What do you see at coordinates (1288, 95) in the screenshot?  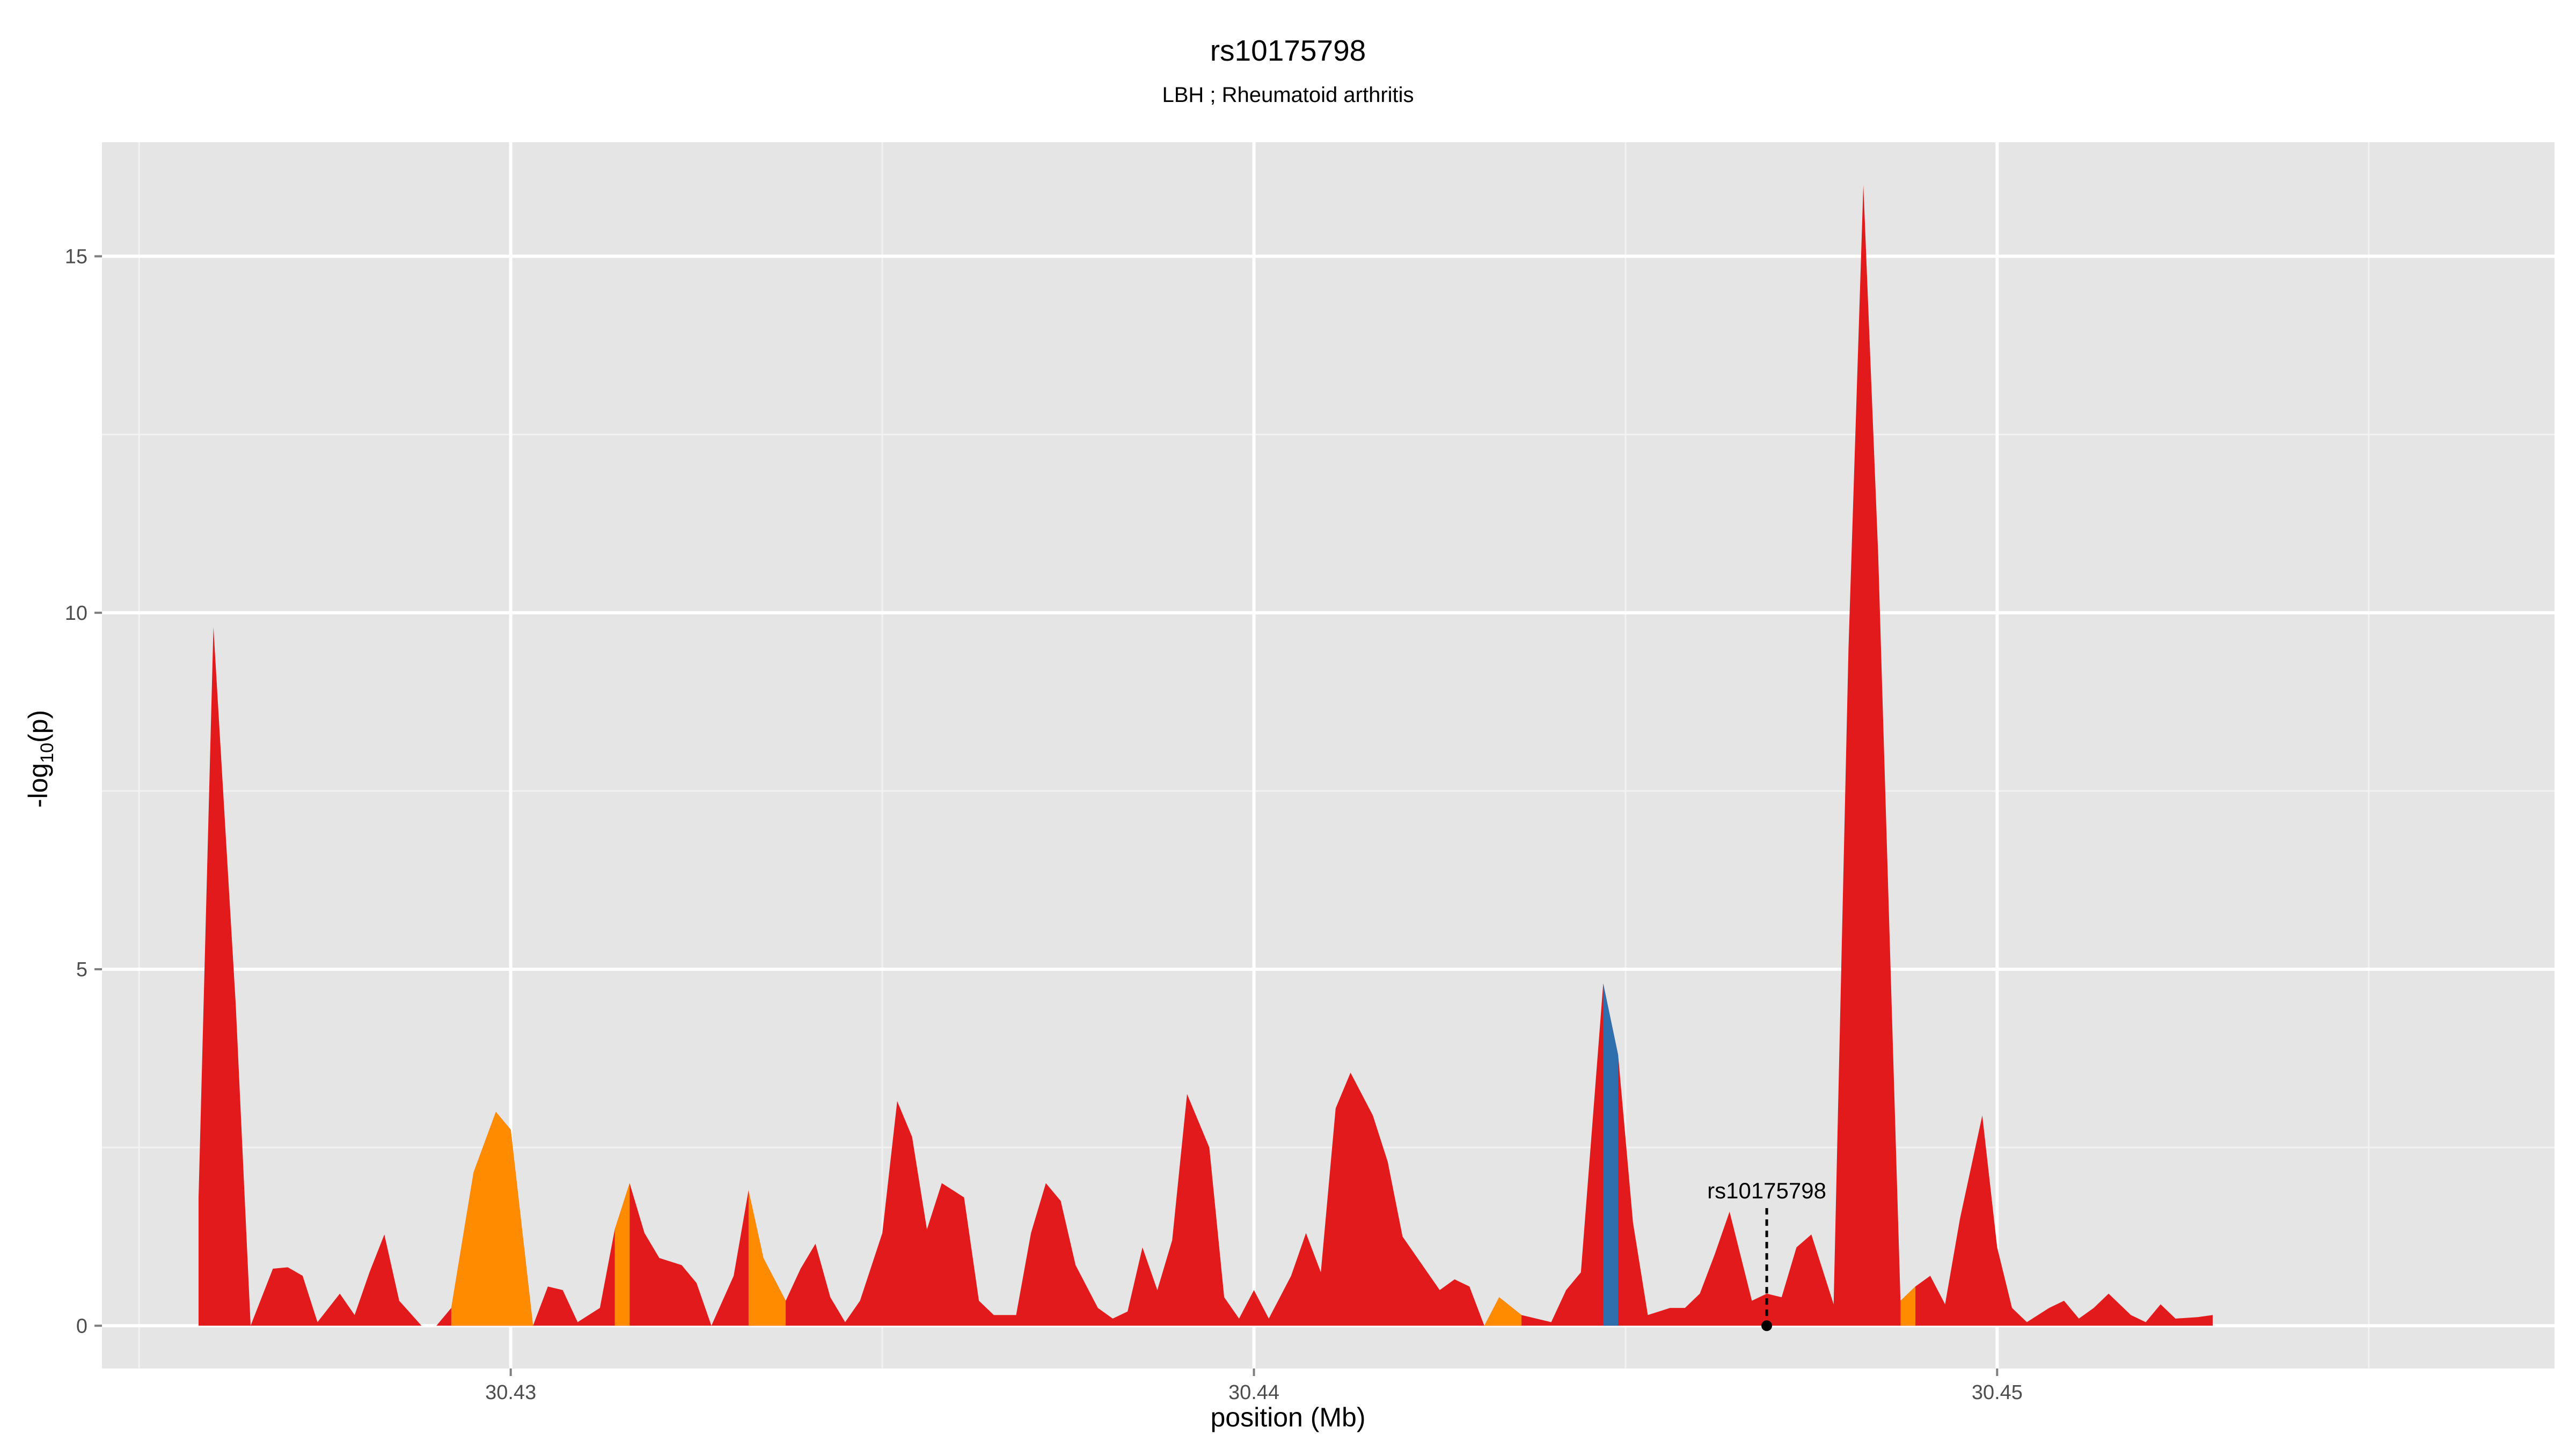 I see `chart-subtitle: LBH ; Rheumatoid arthritis` at bounding box center [1288, 95].